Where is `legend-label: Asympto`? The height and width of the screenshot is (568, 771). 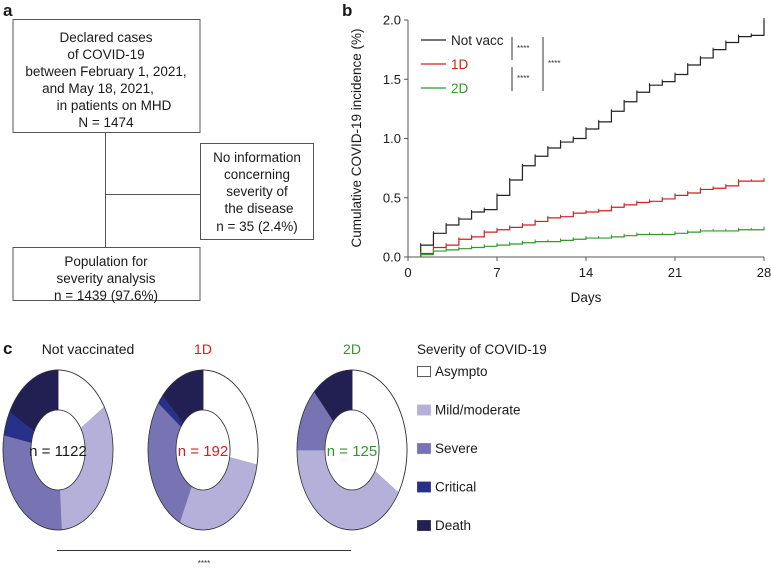 legend-label: Asympto is located at coordinates (461, 371).